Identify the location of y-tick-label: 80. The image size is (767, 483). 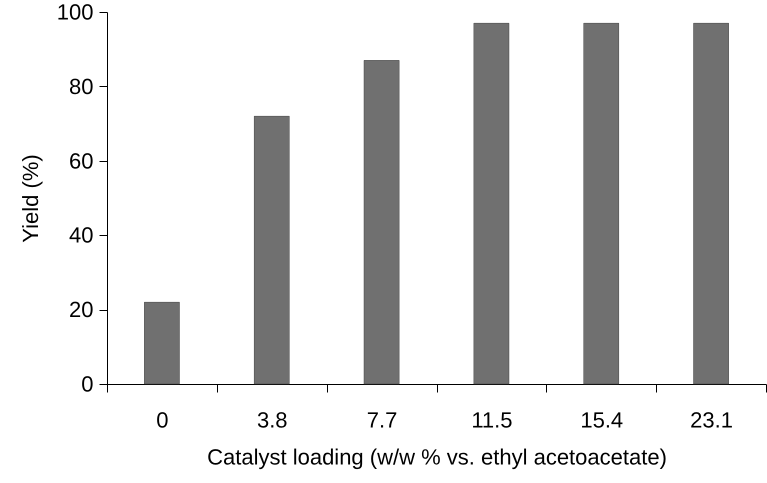
(81, 86).